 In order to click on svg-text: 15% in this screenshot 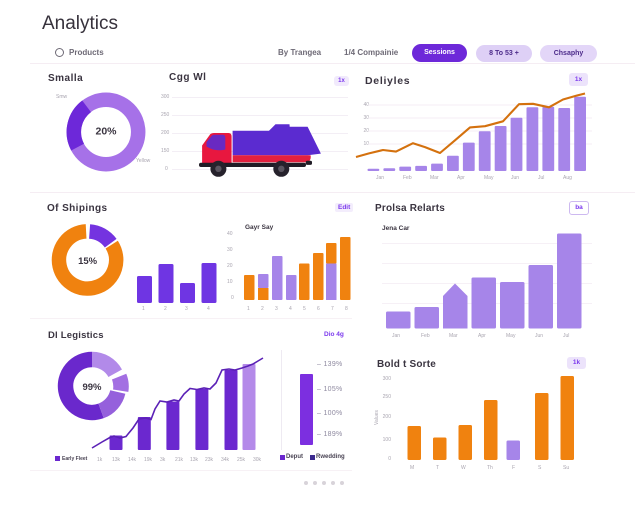, I will do `click(88, 261)`.